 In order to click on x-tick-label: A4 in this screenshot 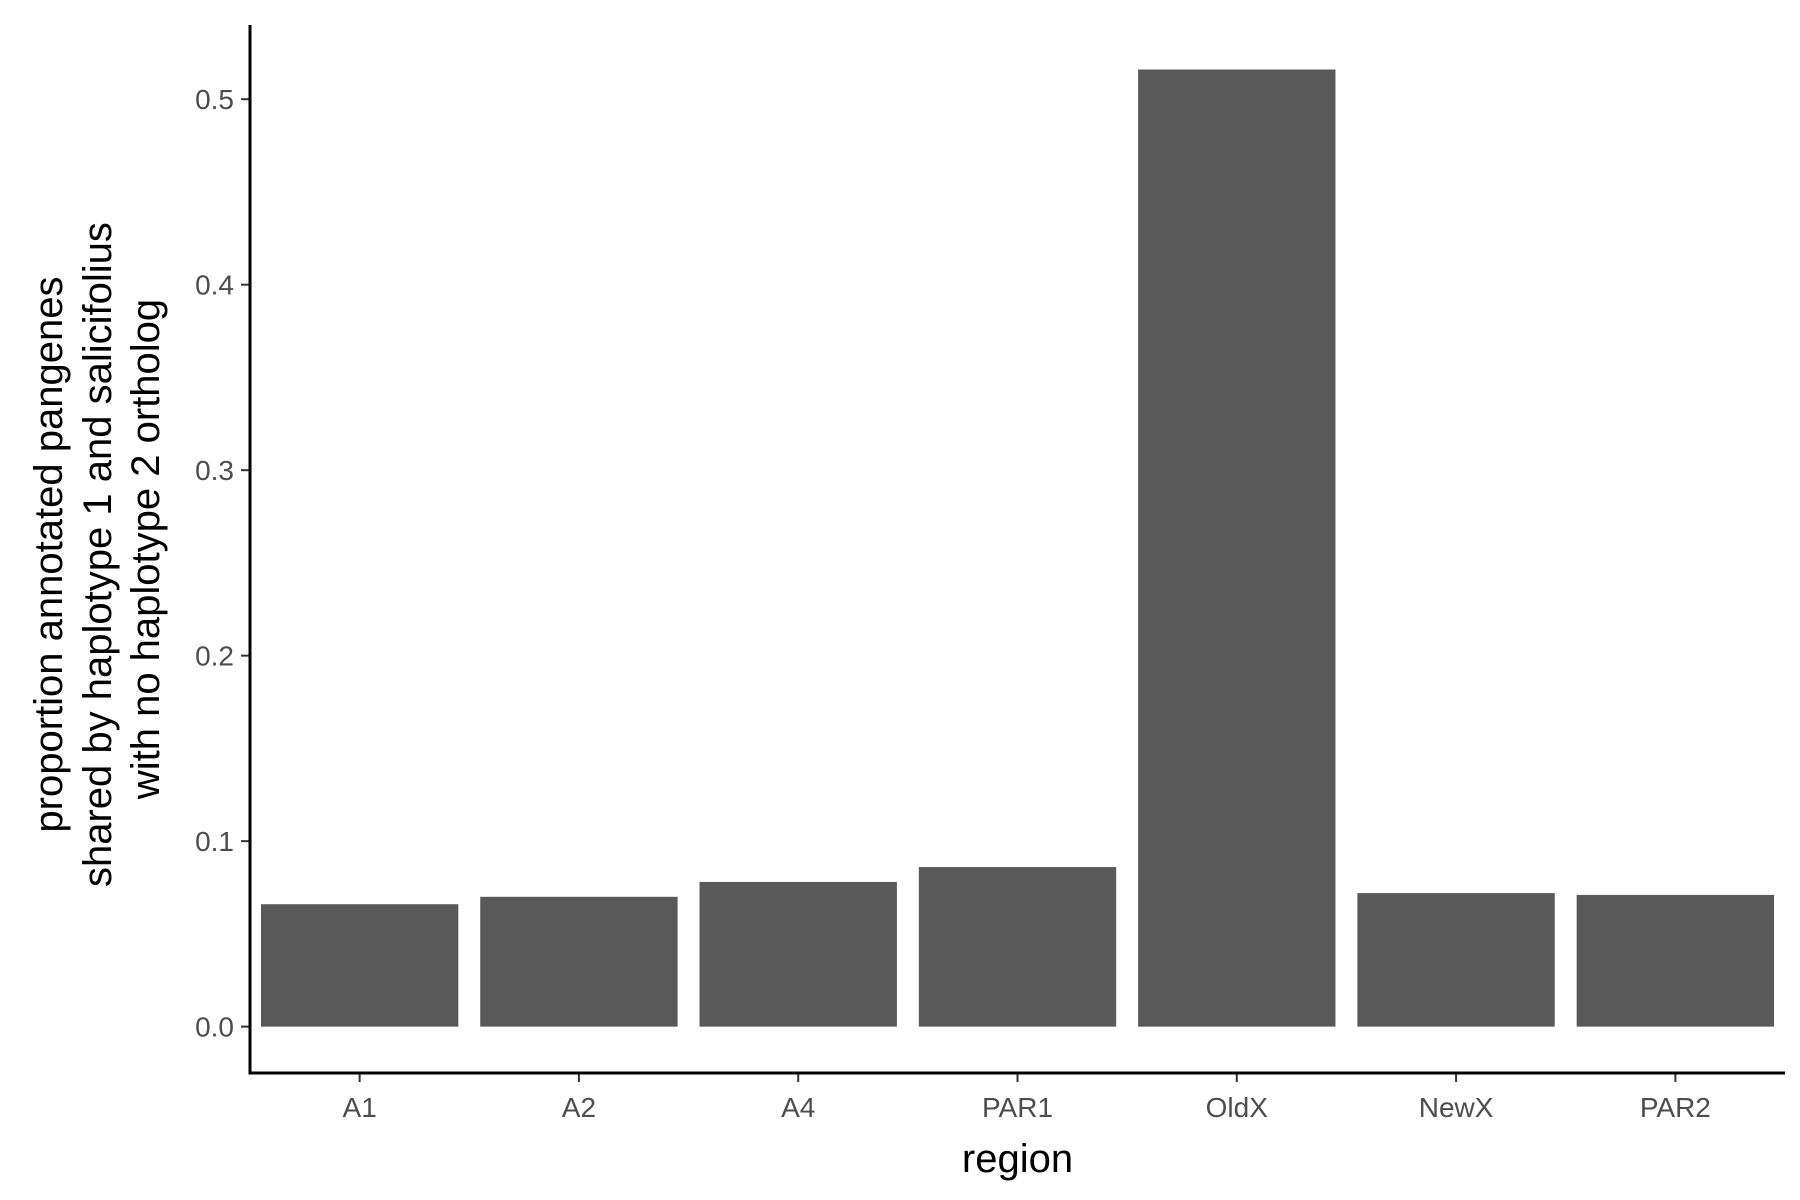, I will do `click(798, 1107)`.